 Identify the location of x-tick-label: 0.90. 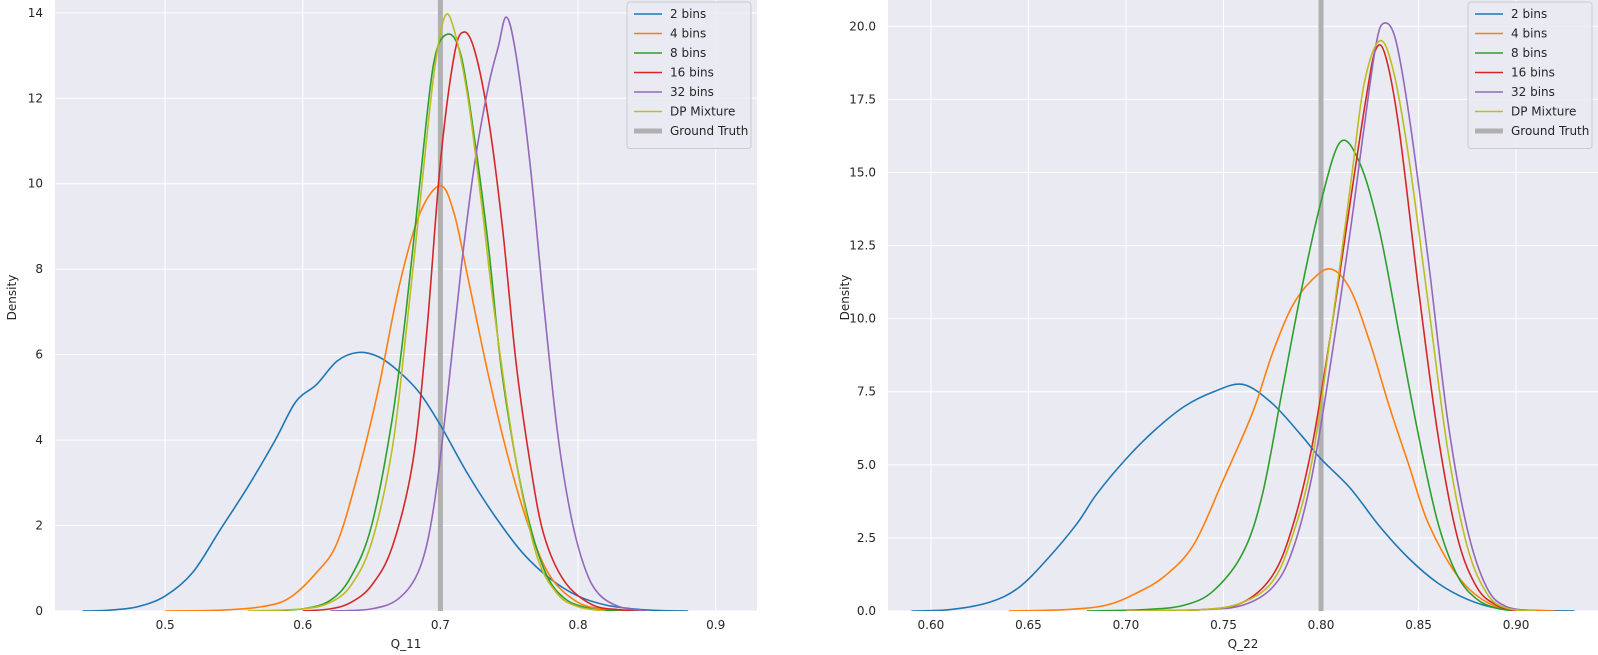
(1516, 625).